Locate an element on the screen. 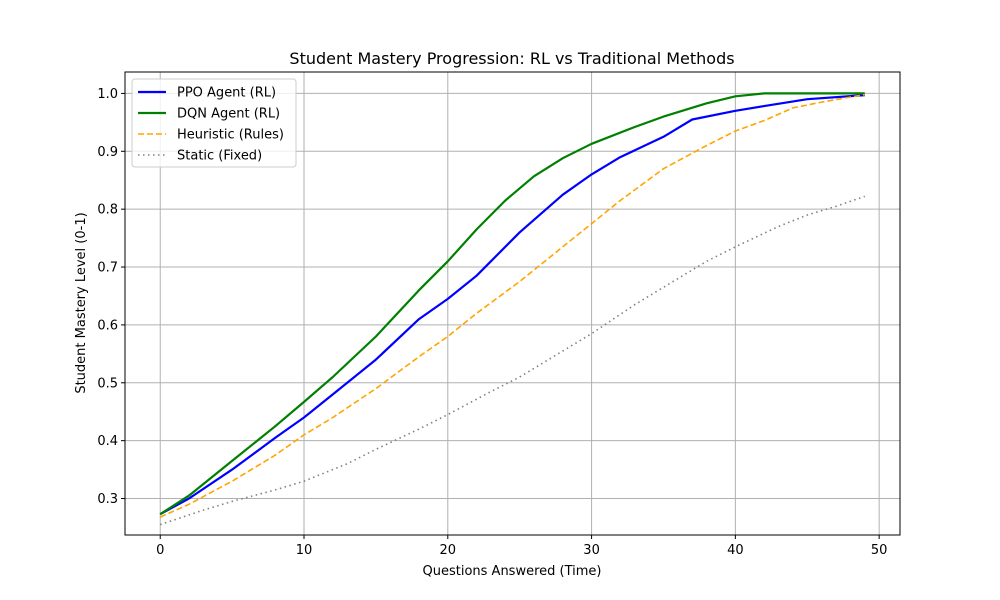 This screenshot has height=600, width=1000. x-tick-label: 50 is located at coordinates (879, 550).